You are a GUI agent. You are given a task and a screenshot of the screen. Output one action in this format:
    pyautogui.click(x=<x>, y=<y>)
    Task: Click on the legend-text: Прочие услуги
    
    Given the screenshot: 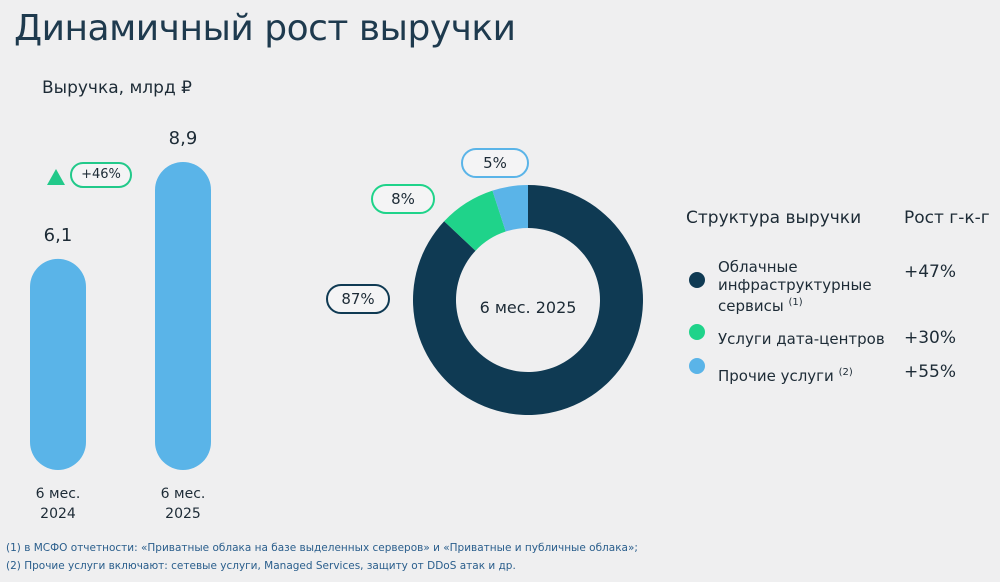 What is the action you would take?
    pyautogui.click(x=776, y=376)
    